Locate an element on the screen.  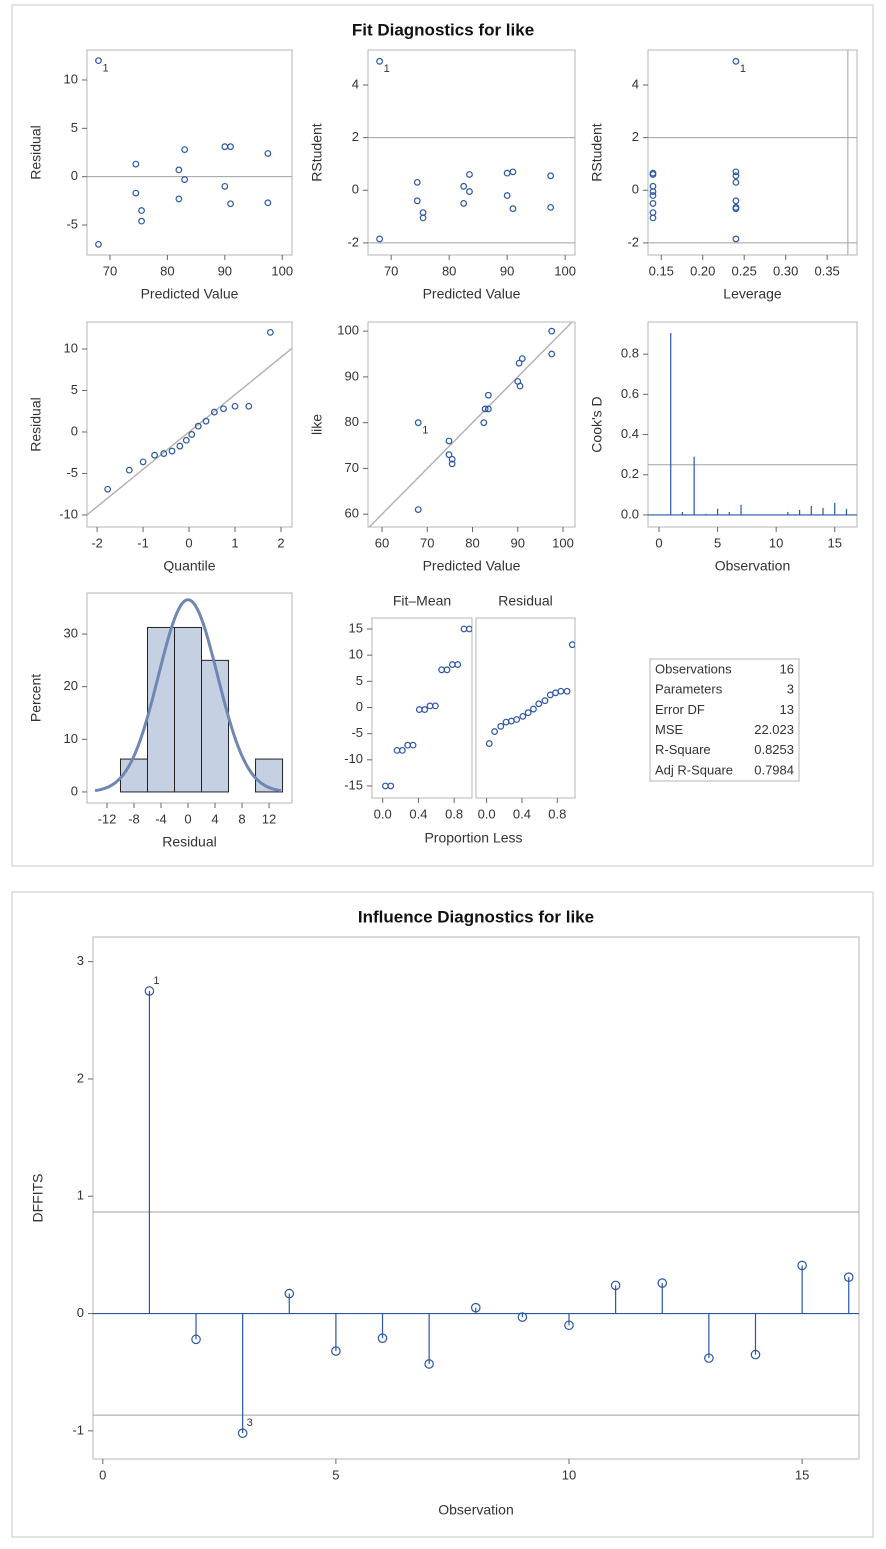
x-tick-label: 0.20 is located at coordinates (702, 270).